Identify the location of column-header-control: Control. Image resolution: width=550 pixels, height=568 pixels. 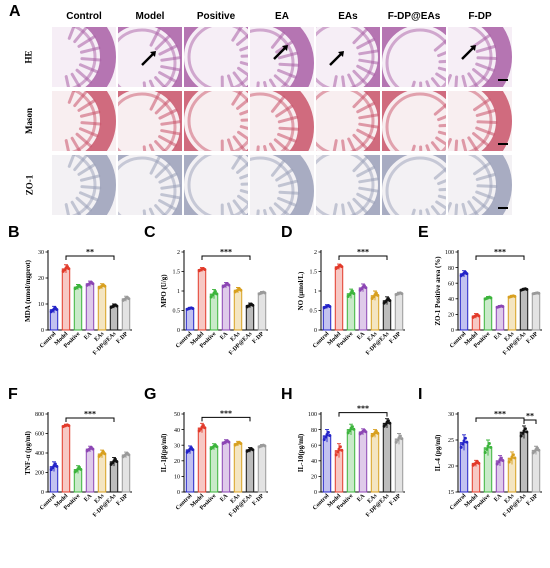
(84, 16).